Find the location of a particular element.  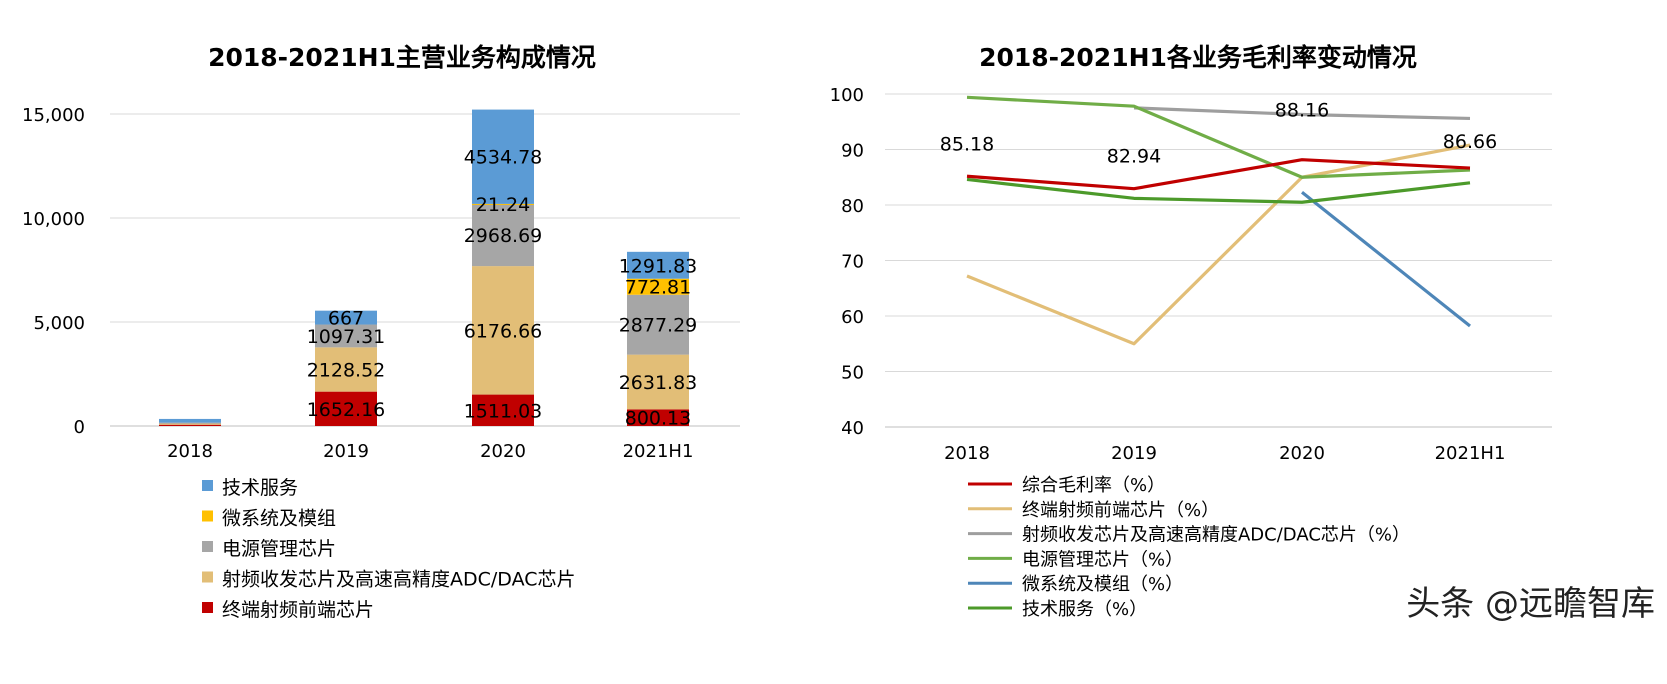

bar-data-label: 2128.52 is located at coordinates (346, 370).